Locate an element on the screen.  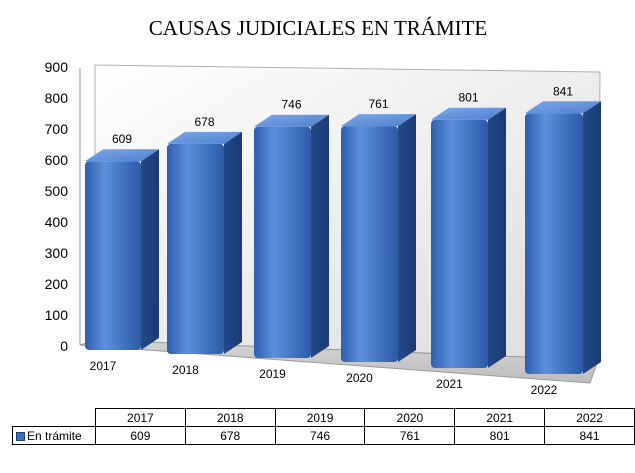
bar-2018 is located at coordinates (204, 242).